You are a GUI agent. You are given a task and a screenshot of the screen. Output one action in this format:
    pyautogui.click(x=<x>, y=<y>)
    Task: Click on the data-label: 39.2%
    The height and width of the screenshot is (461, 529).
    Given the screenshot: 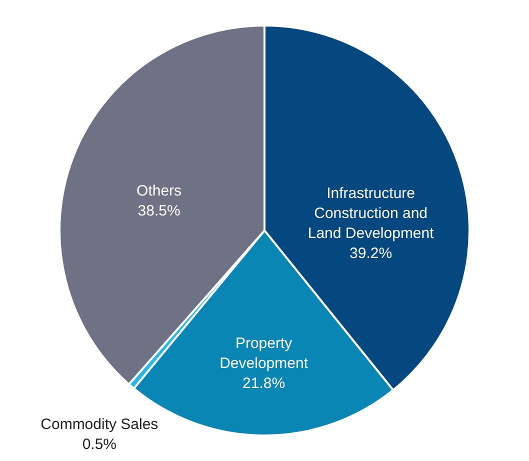 What is the action you would take?
    pyautogui.click(x=371, y=253)
    